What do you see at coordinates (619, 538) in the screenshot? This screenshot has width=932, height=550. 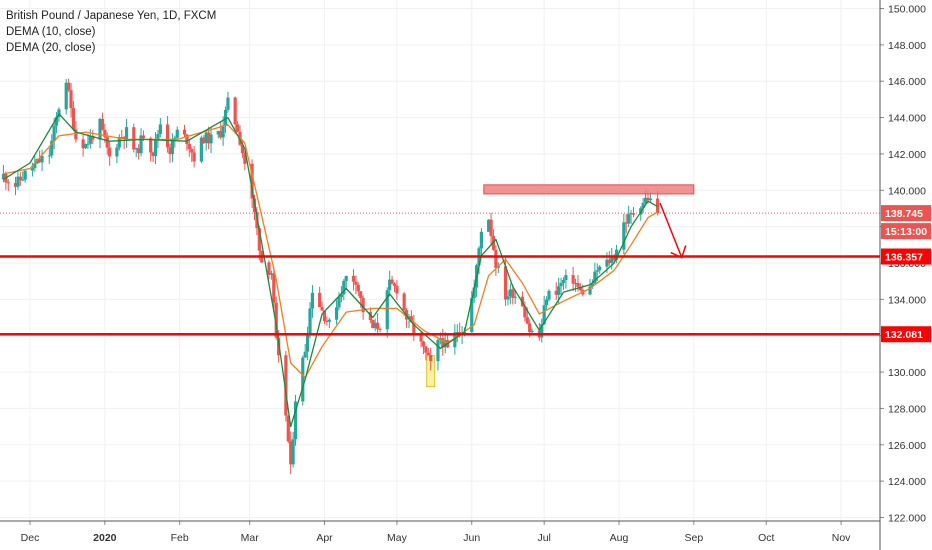 I see `x-tick-label: Aug` at bounding box center [619, 538].